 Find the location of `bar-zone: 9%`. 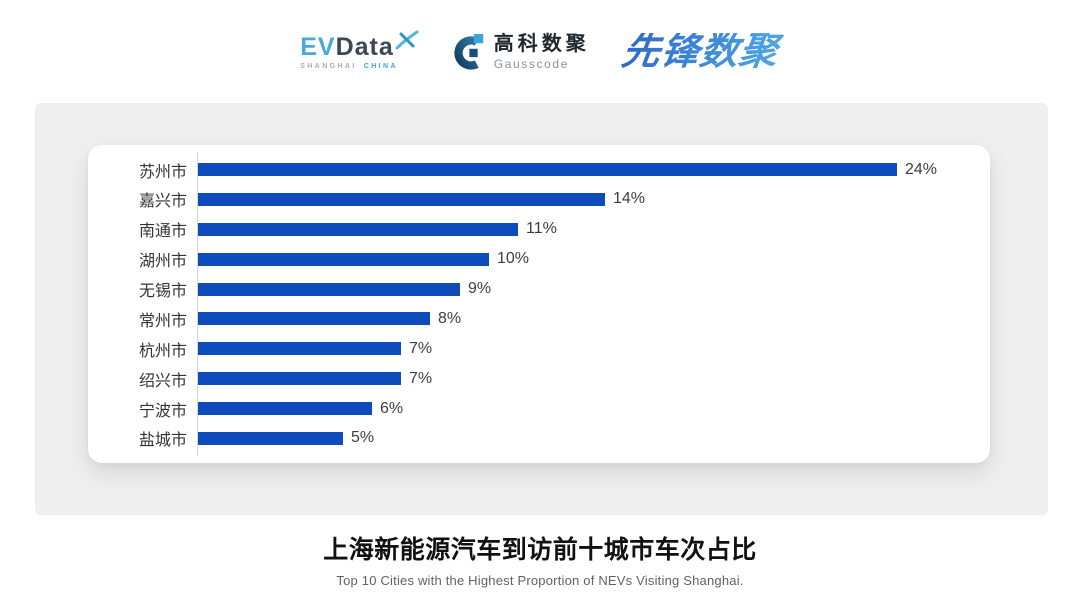

bar-zone: 9% is located at coordinates (344, 289).